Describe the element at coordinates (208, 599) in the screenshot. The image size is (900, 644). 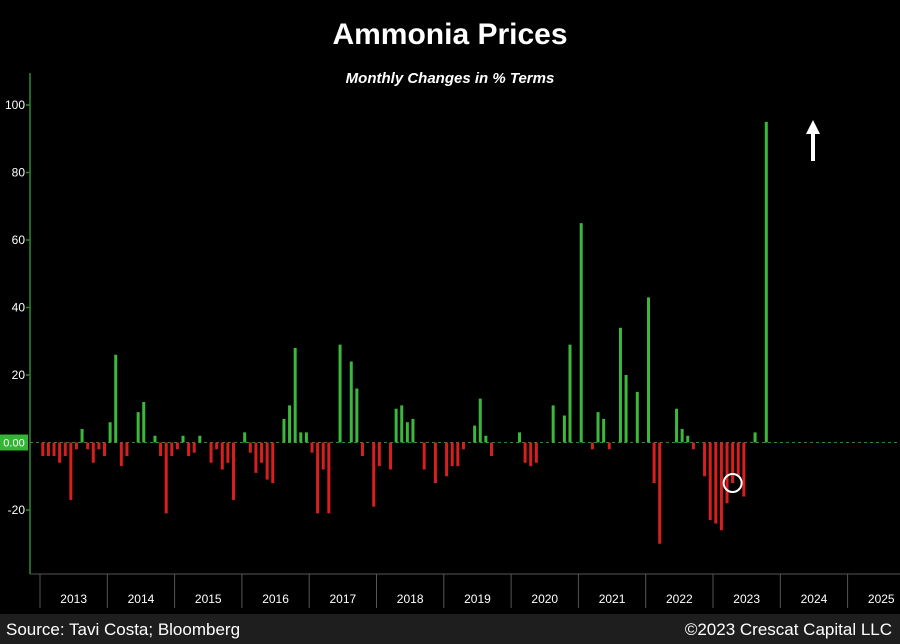
I see `x-tick-label: 2015` at that location.